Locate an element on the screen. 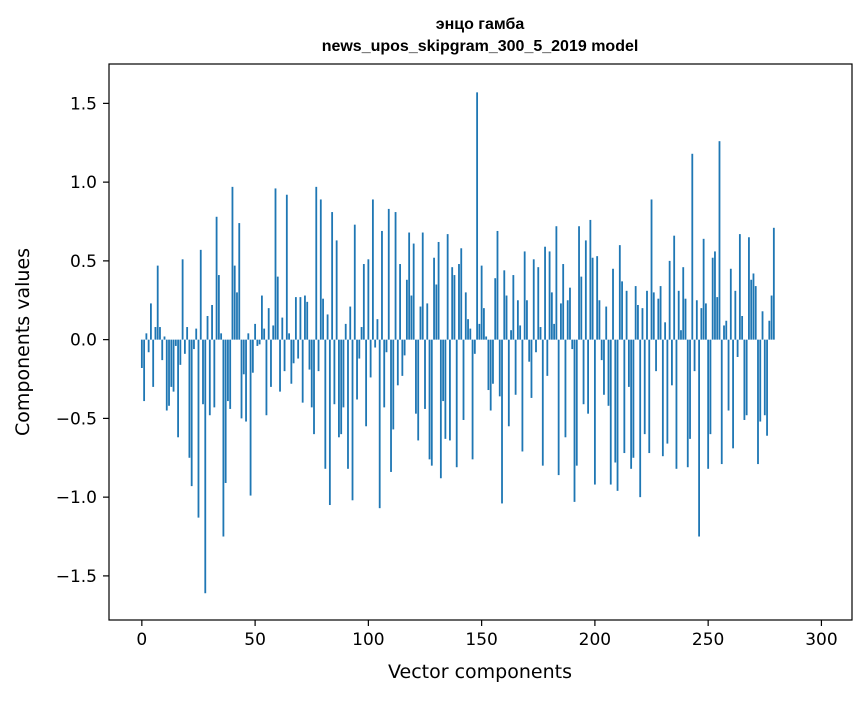 This screenshot has height=701, width=867. y-tick-label: −1.0 is located at coordinates (76, 498).